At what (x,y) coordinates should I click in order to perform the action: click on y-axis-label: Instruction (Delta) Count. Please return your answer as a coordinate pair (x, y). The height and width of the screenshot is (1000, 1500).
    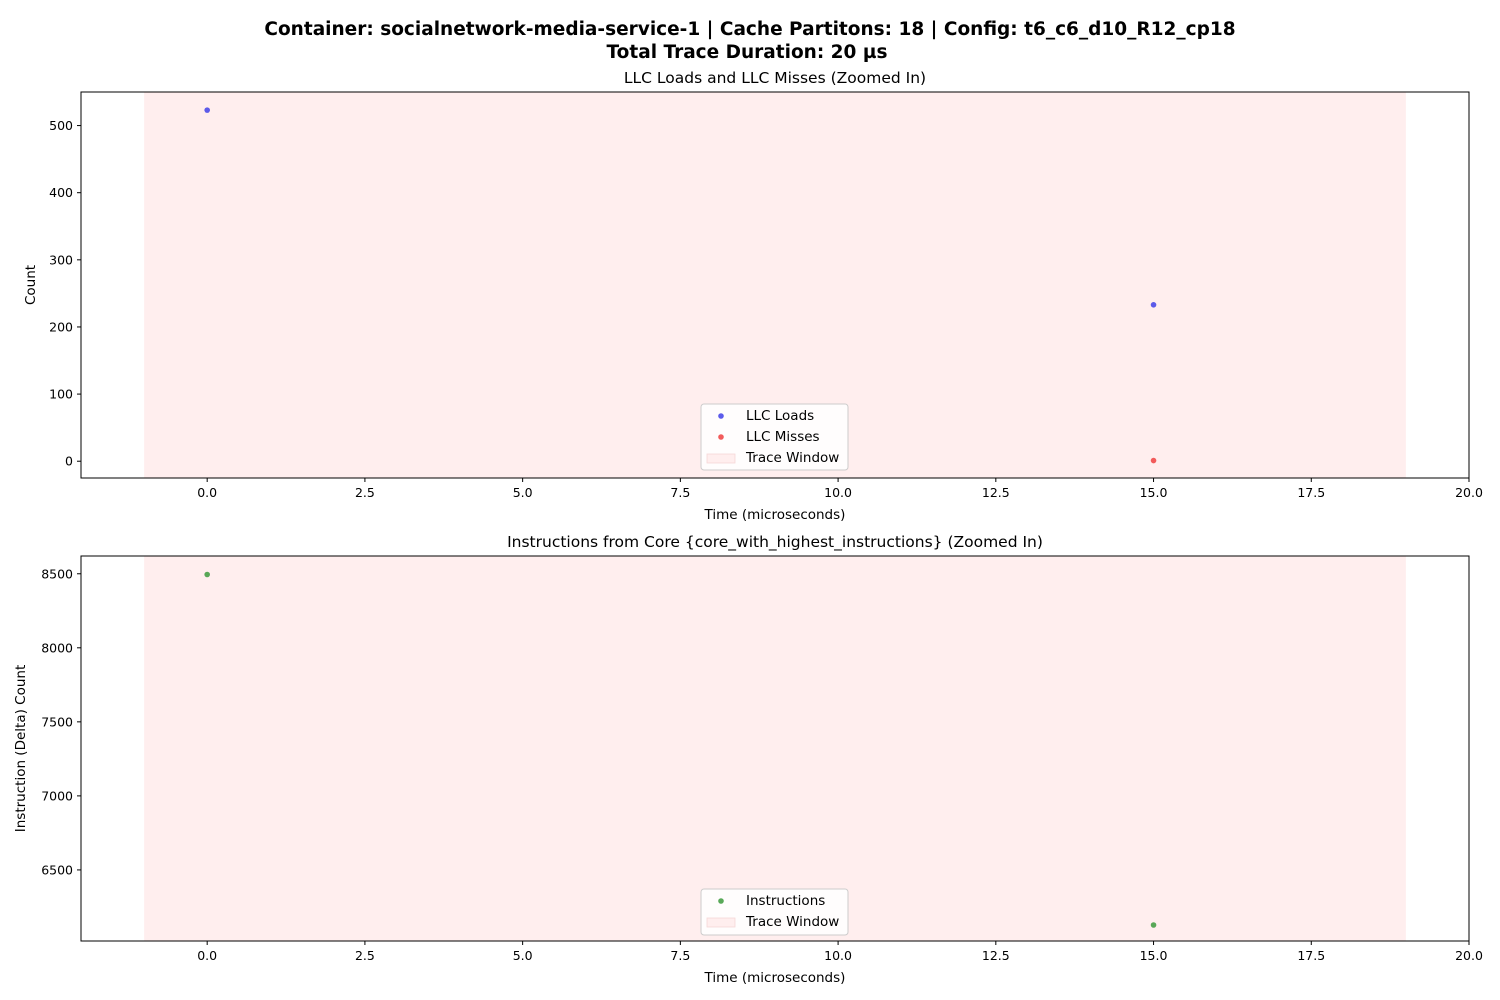
    Looking at the image, I should click on (21, 748).